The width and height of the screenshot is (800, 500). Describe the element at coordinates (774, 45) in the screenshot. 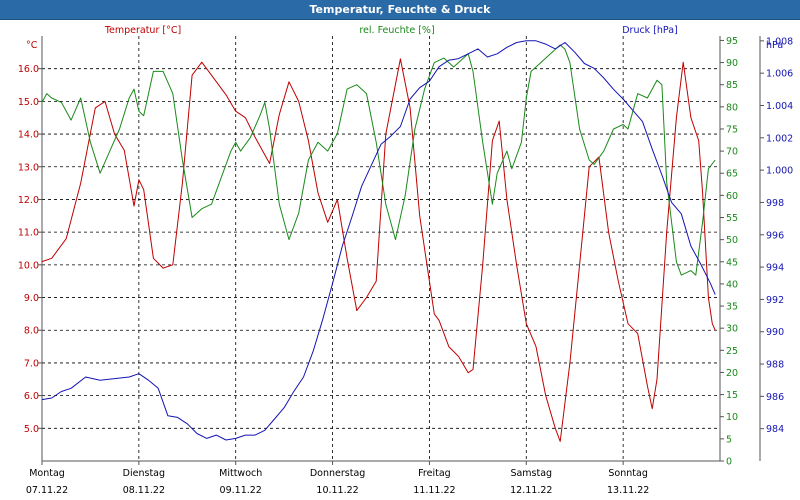

I see `right-axis-unit: hPa` at that location.